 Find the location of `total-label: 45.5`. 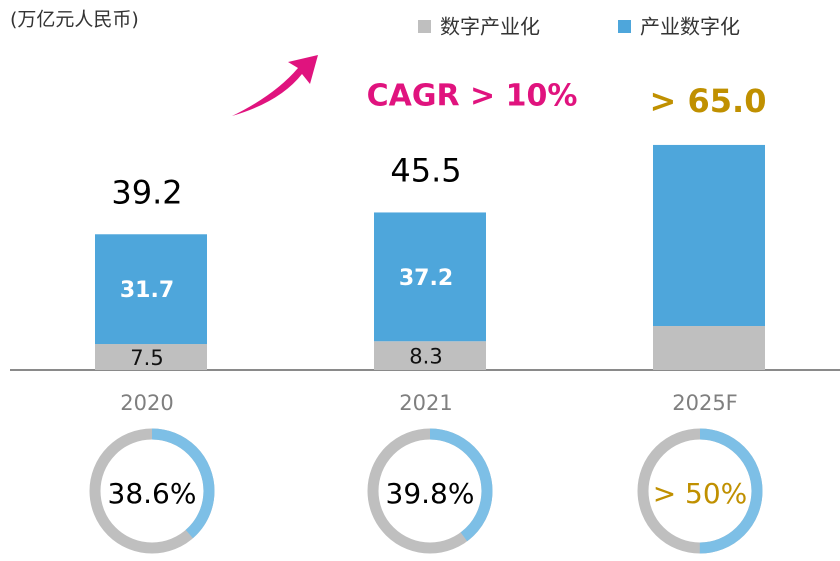

total-label: 45.5 is located at coordinates (425, 170).